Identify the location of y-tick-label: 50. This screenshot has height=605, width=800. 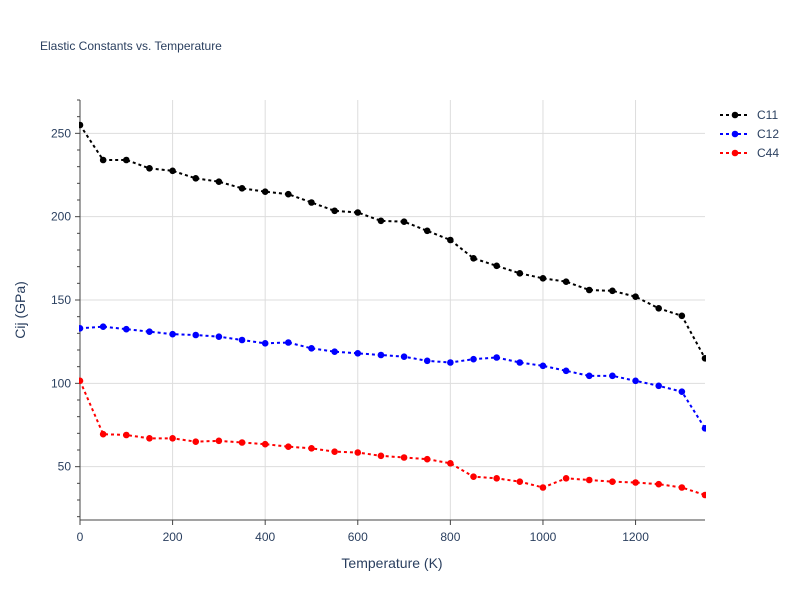
(65, 467).